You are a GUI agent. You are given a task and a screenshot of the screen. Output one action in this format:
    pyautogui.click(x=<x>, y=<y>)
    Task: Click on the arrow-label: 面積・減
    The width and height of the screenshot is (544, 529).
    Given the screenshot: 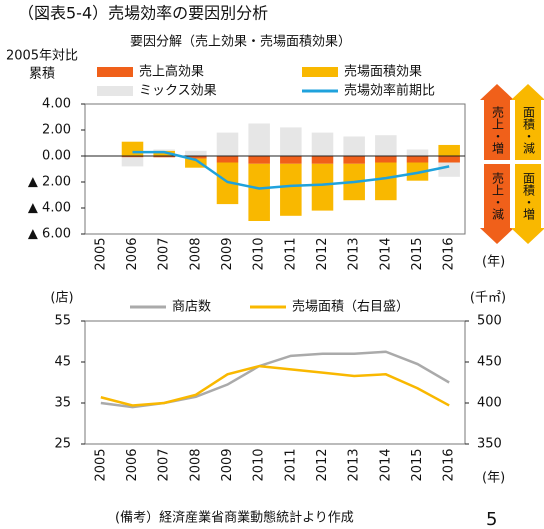 What is the action you would take?
    pyautogui.click(x=529, y=130)
    